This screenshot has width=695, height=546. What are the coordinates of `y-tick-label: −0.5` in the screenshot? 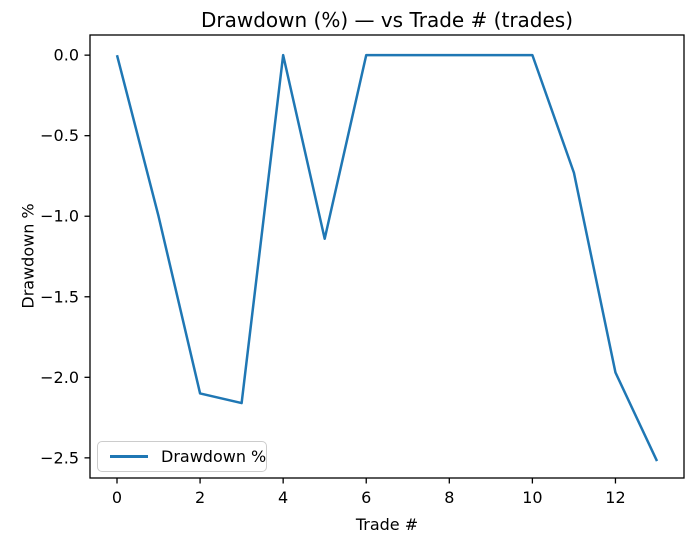 It's located at (59, 135).